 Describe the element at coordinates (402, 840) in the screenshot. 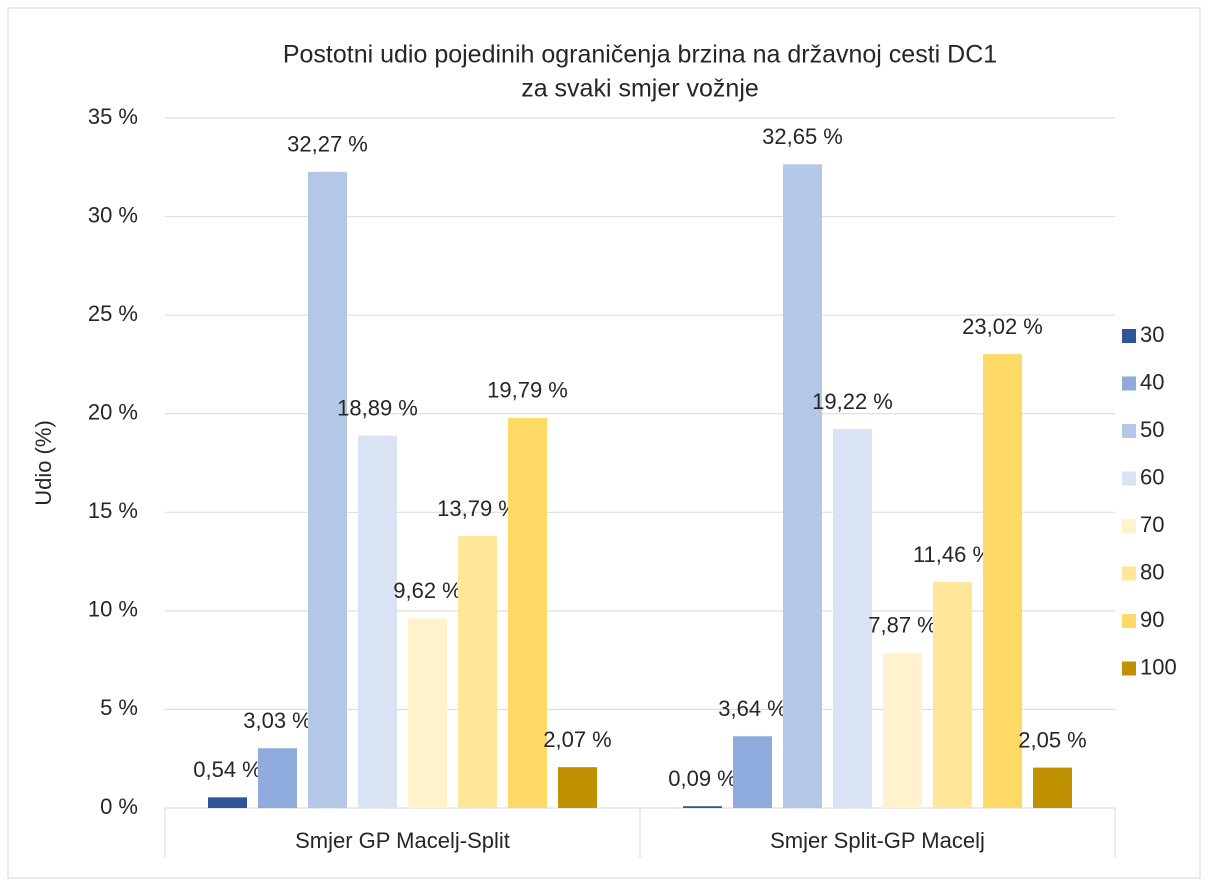

I see `x-tick-label: Smjer GP Macelj-Split` at that location.